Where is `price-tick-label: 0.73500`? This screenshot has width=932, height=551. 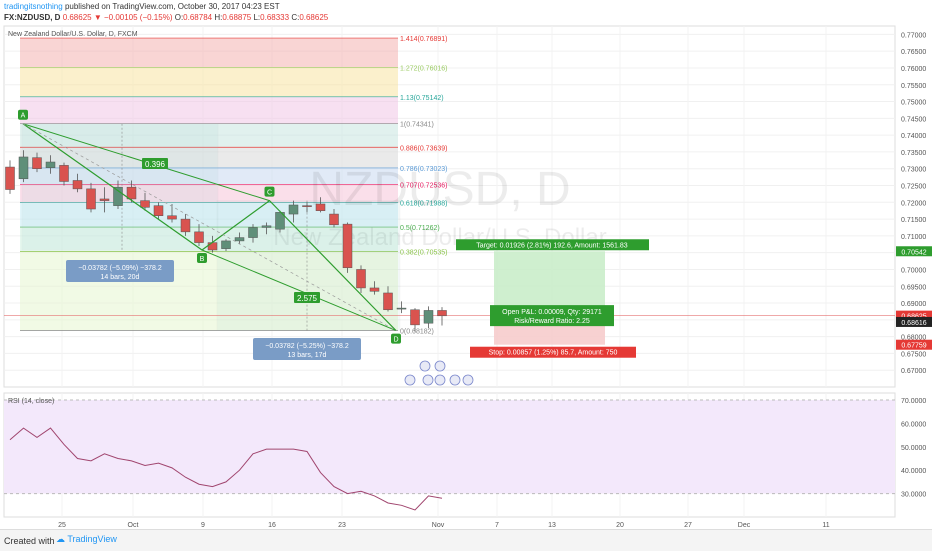
price-tick-label: 0.73500 is located at coordinates (913, 153).